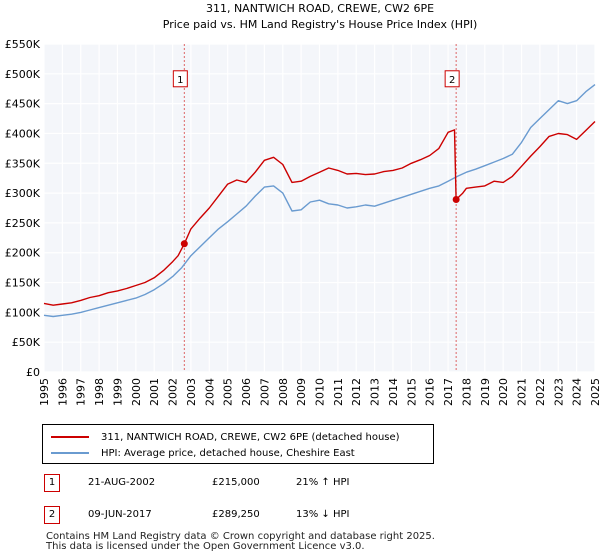 This screenshot has height=560, width=600. I want to click on x-tick-label: 2022, so click(540, 392).